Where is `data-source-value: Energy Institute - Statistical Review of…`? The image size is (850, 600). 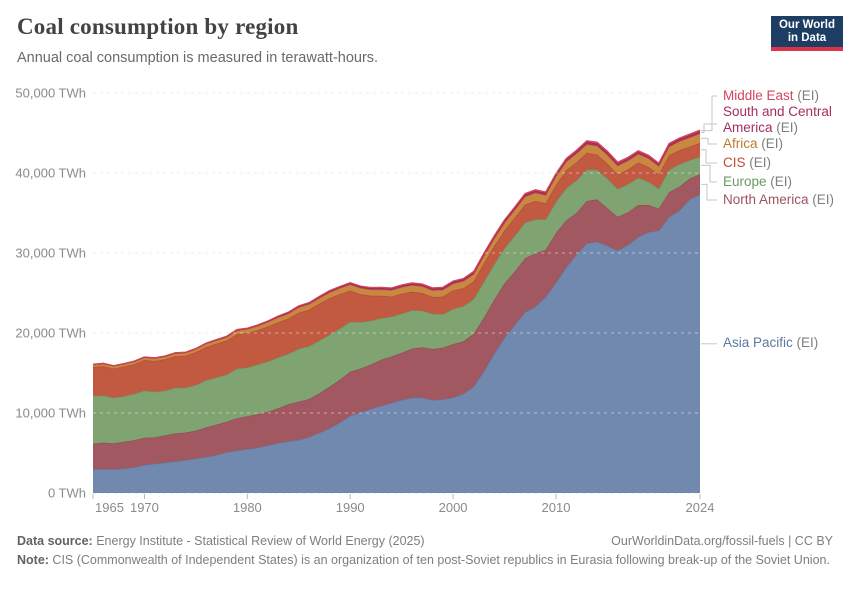 data-source-value: Energy Institute - Statistical Review of… is located at coordinates (258, 541).